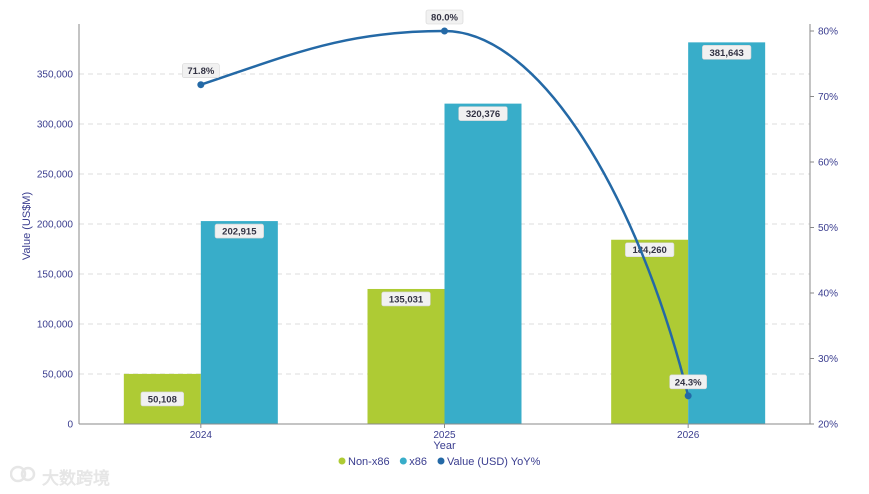 The image size is (869, 494). Describe the element at coordinates (27, 226) in the screenshot. I see `y-axis-title: Value (US$M)` at that location.